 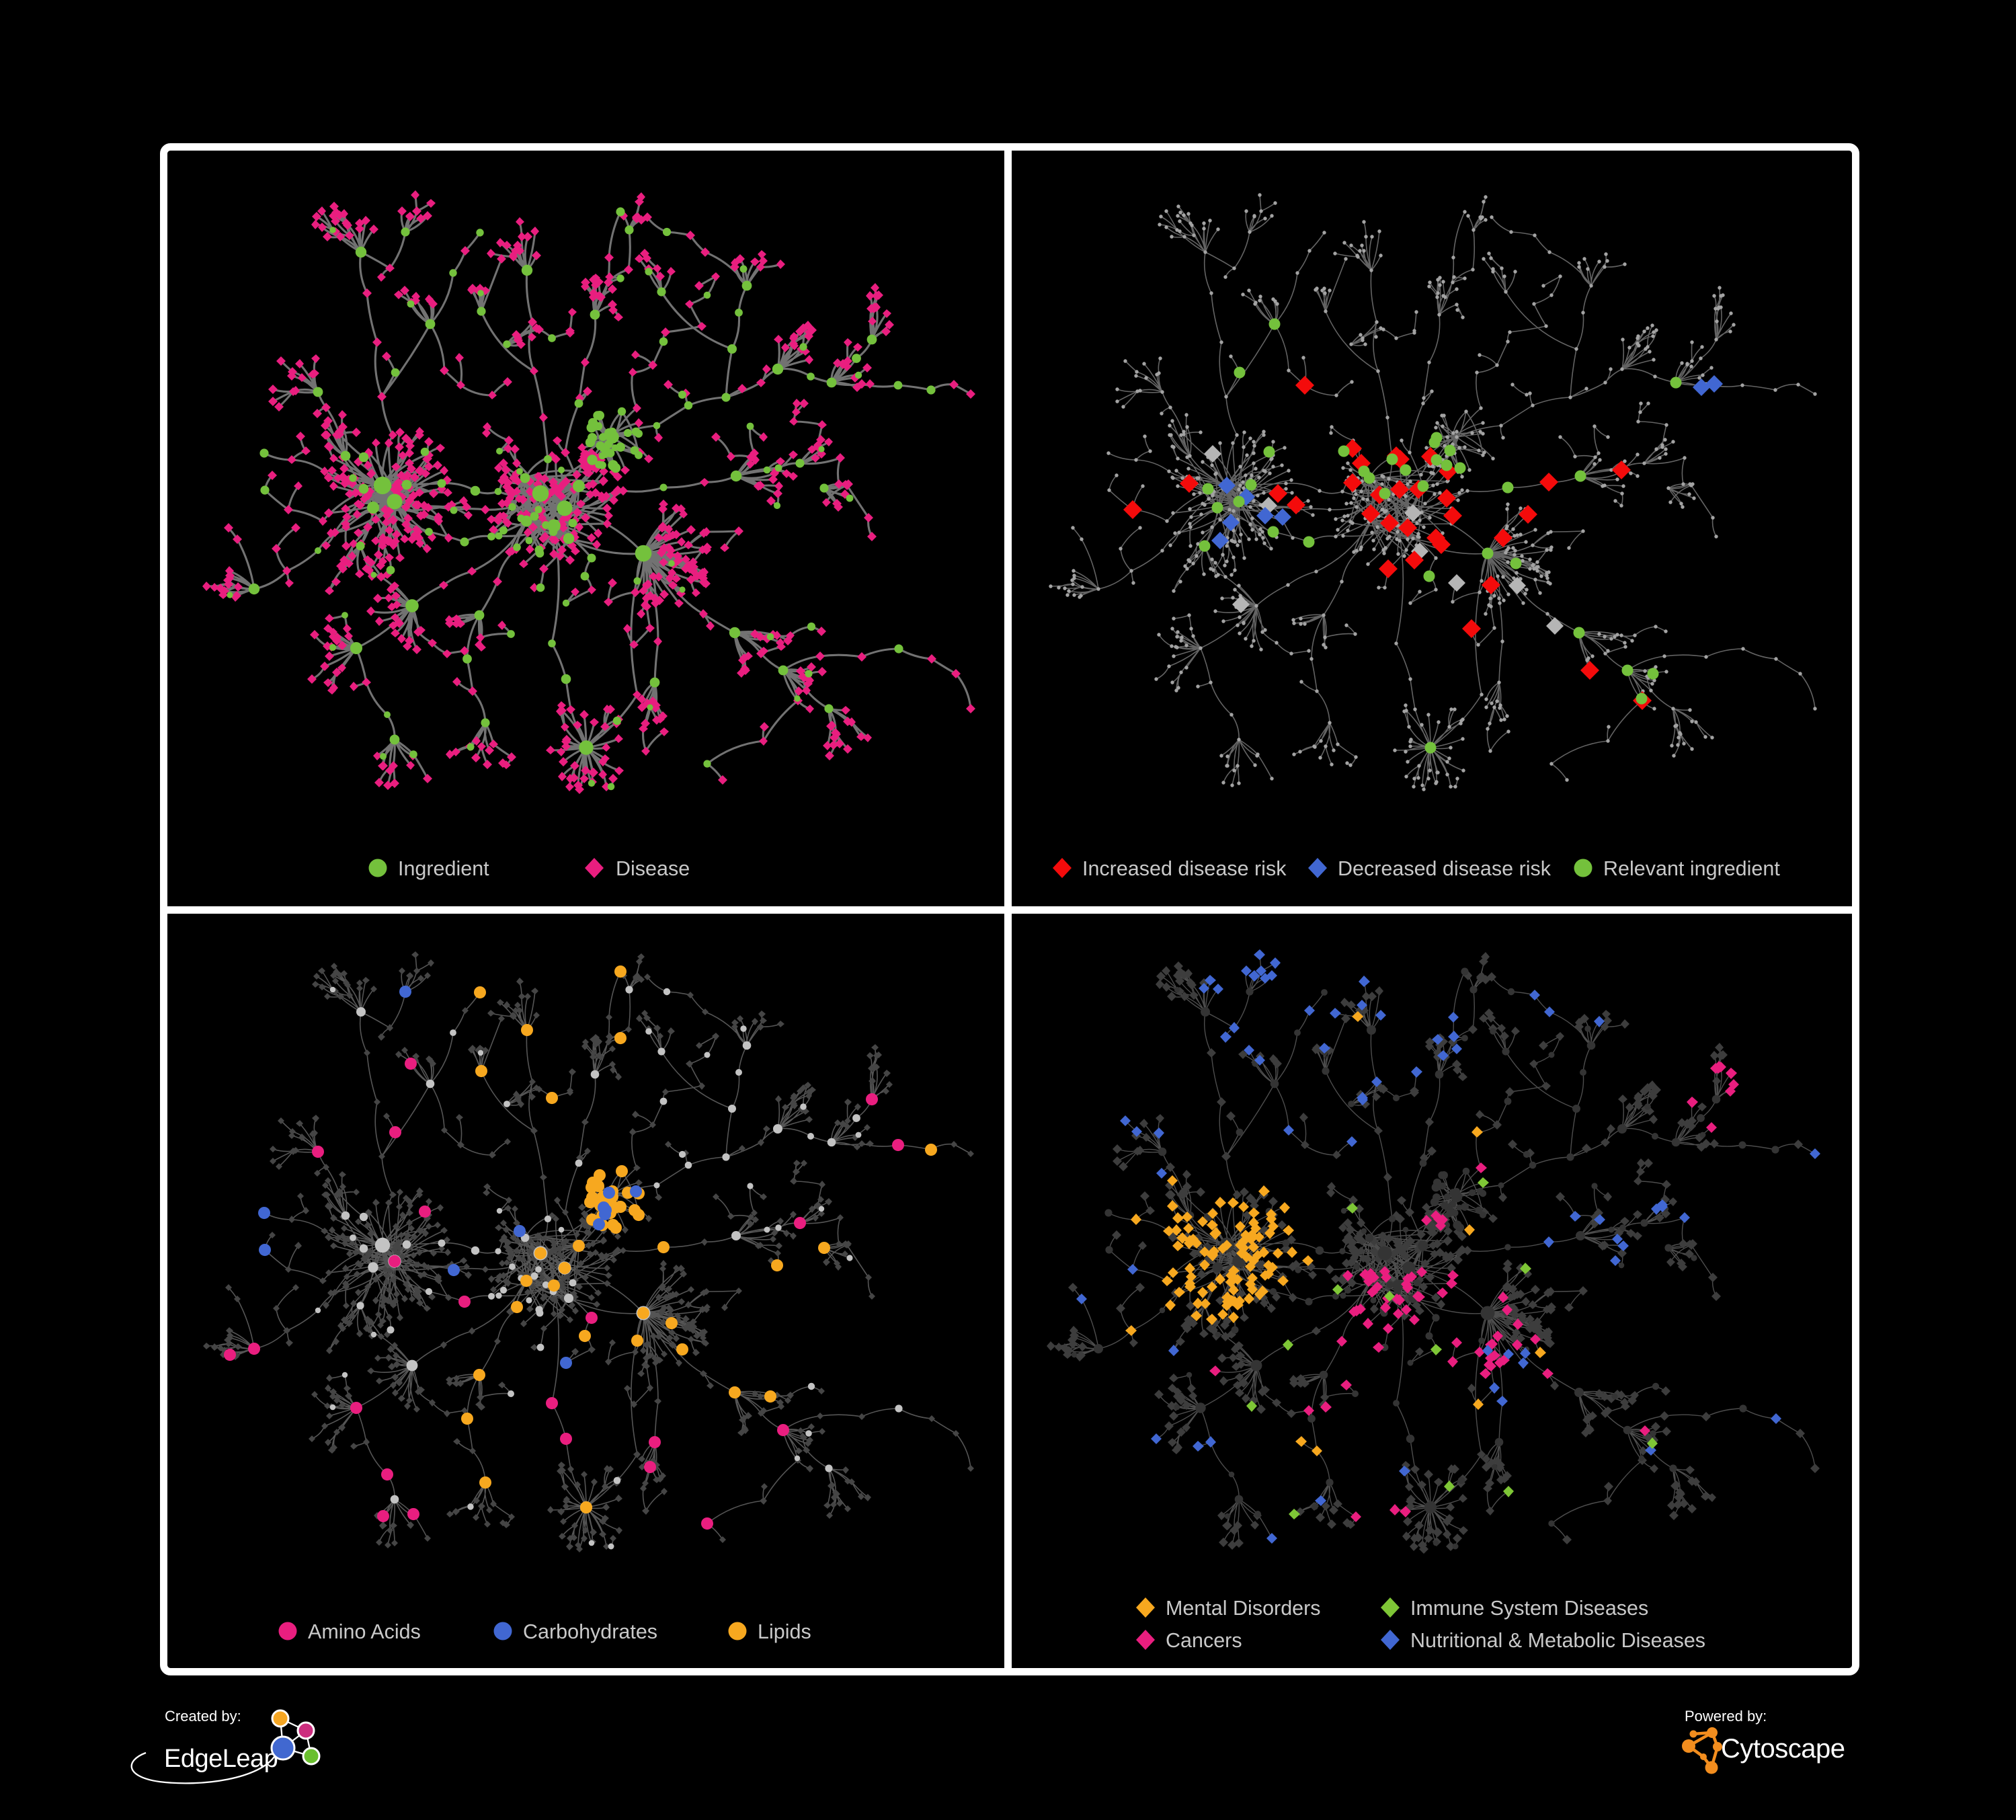 What do you see at coordinates (1691, 868) in the screenshot?
I see `svg-text: Relevant ingredient` at bounding box center [1691, 868].